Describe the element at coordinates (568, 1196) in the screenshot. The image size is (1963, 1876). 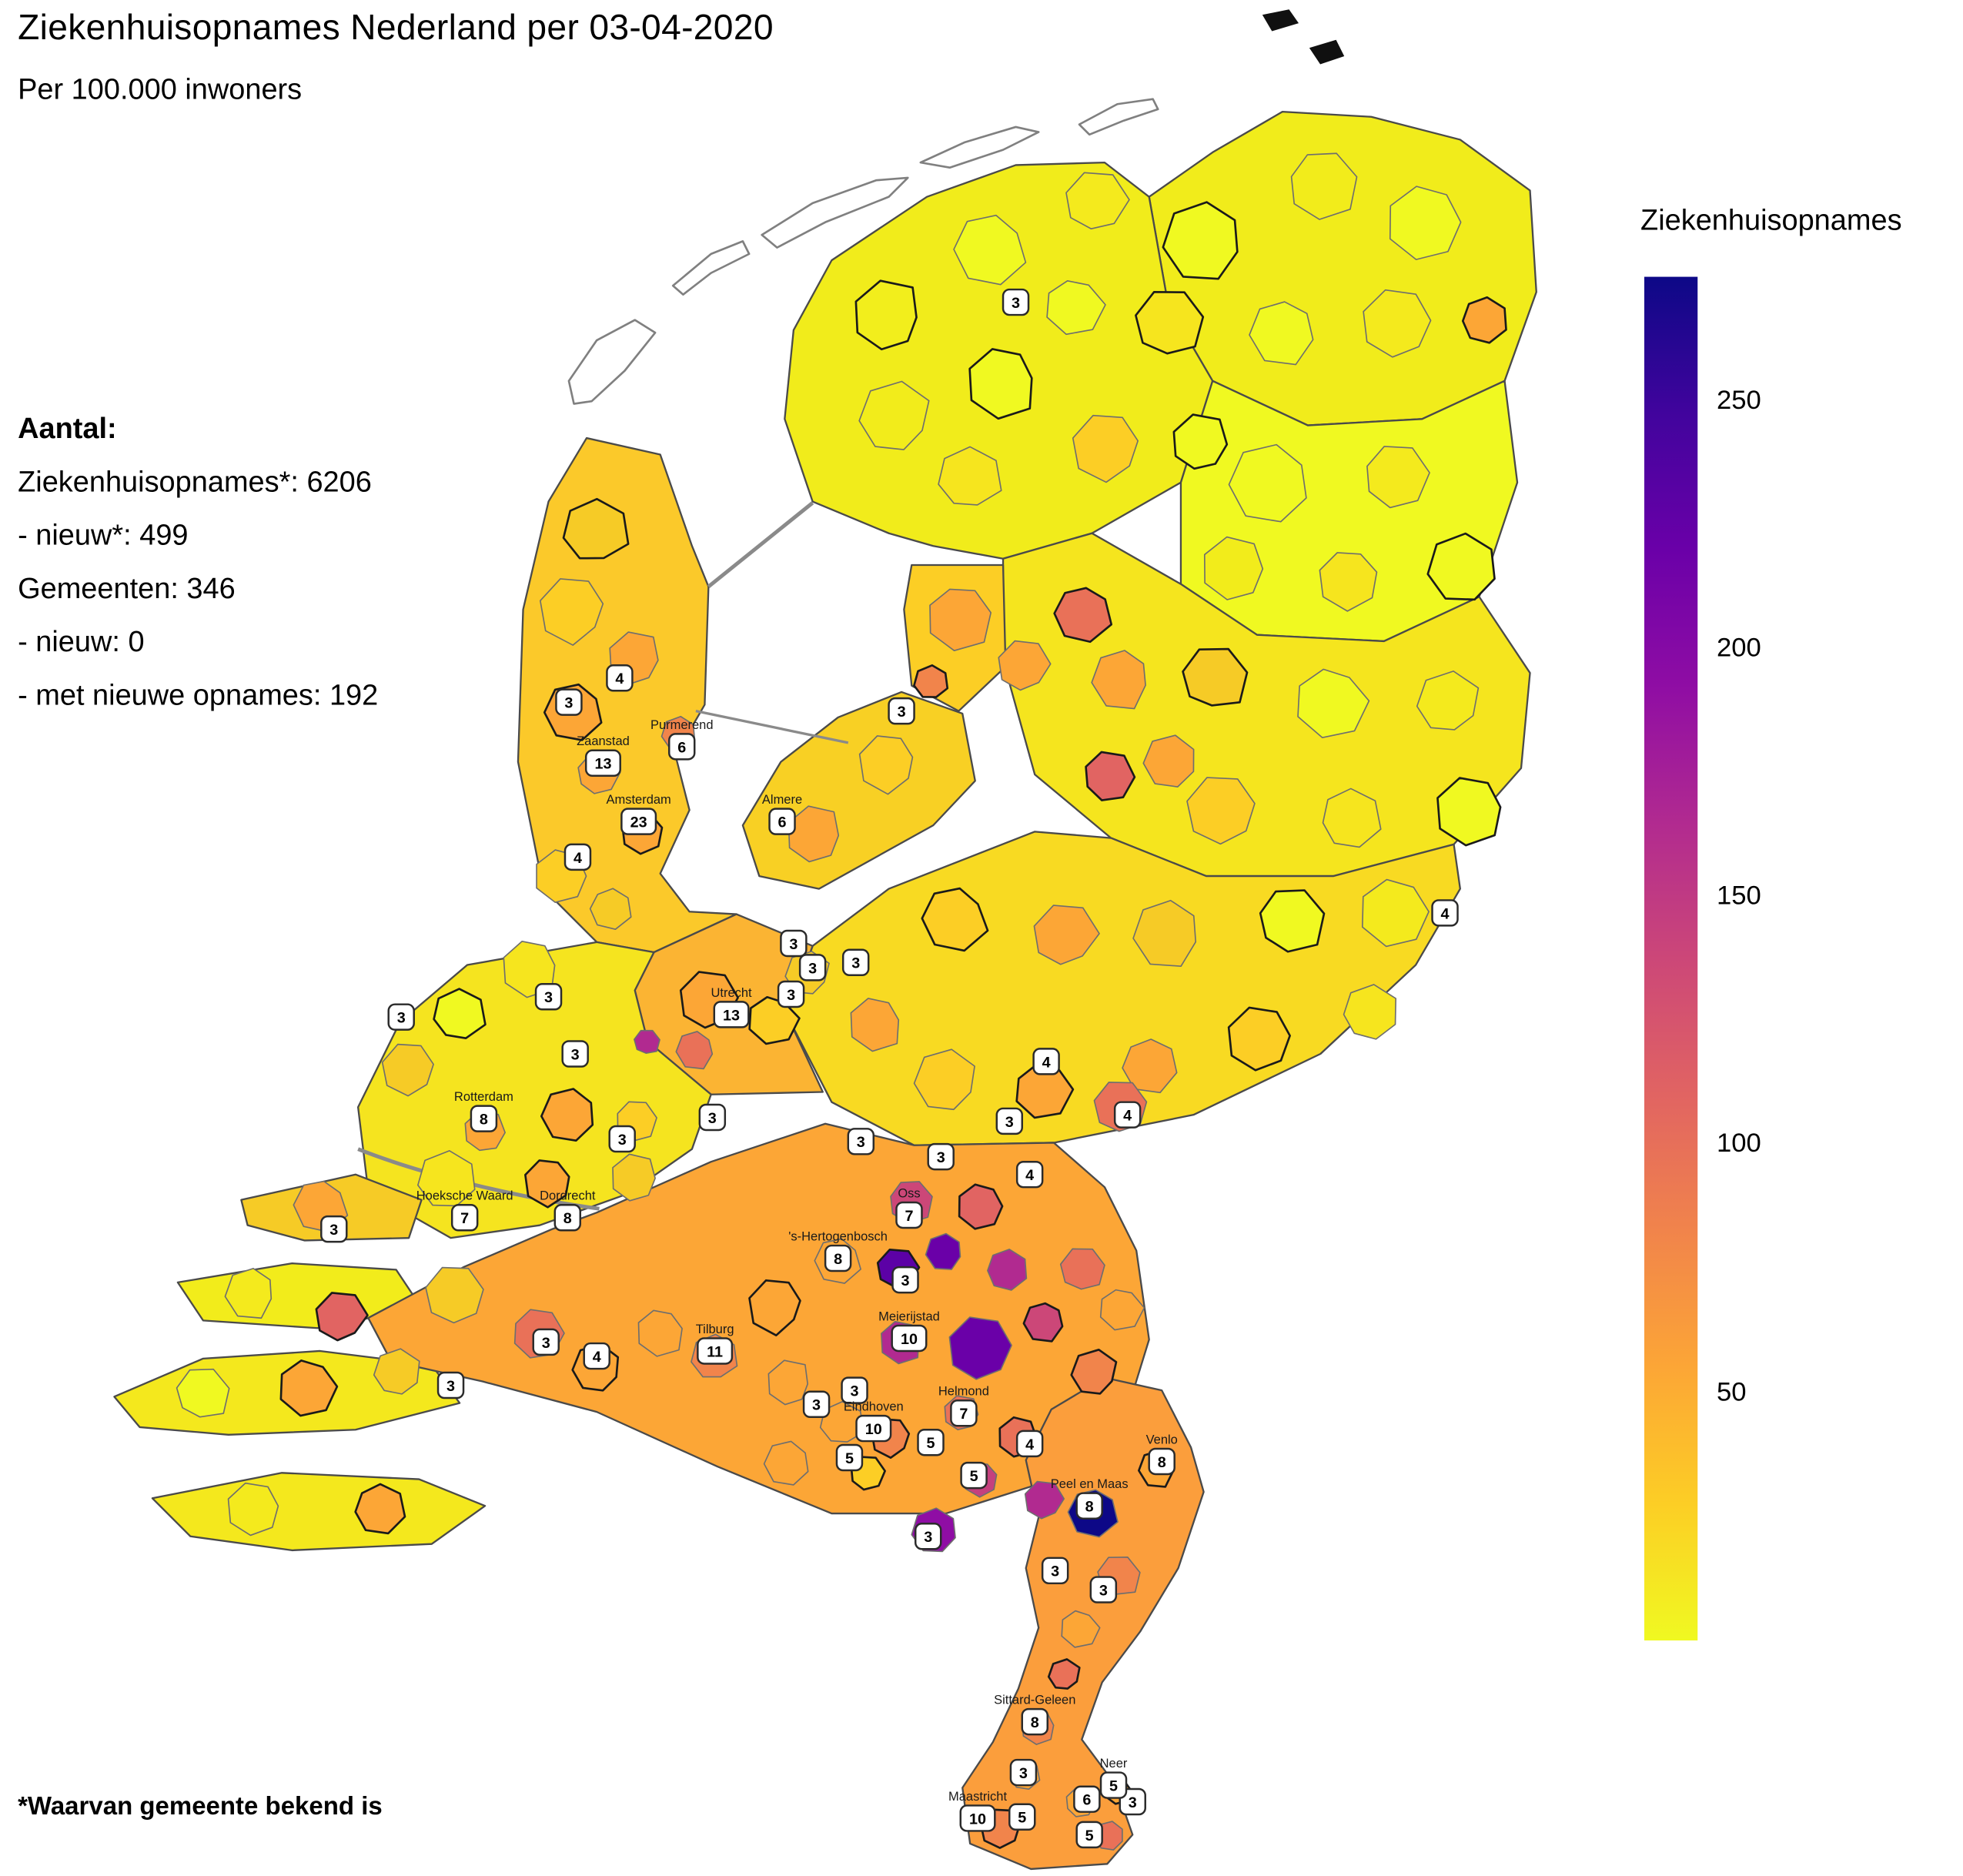
I see `city-label: Dordrecht` at that location.